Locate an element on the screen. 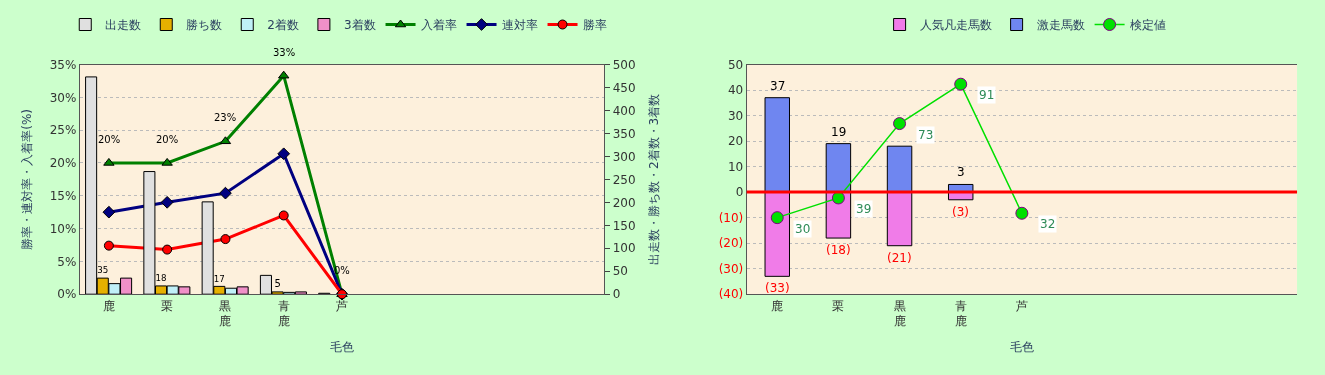  y2-tick-label: 400 is located at coordinates (624, 110).